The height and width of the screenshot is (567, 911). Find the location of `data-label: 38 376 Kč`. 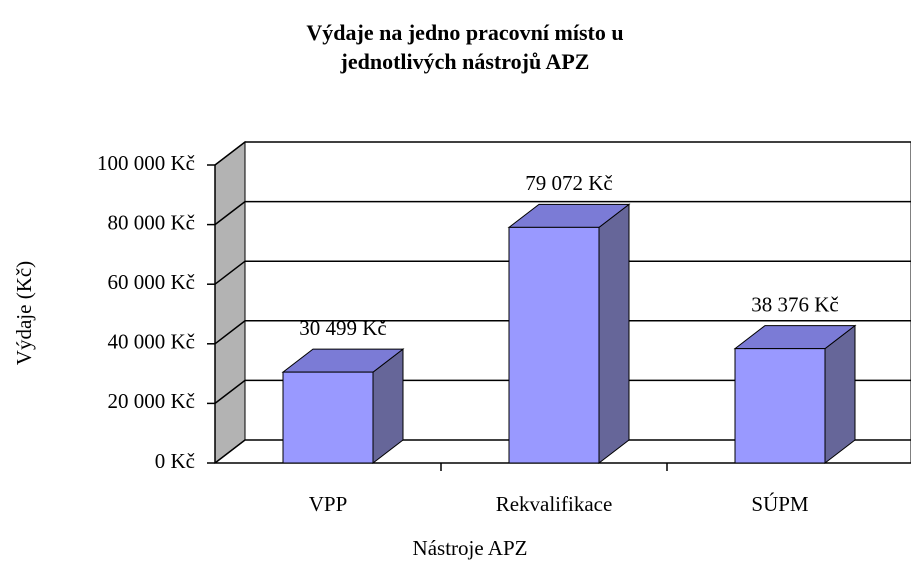

data-label: 38 376 Kč is located at coordinates (795, 304).